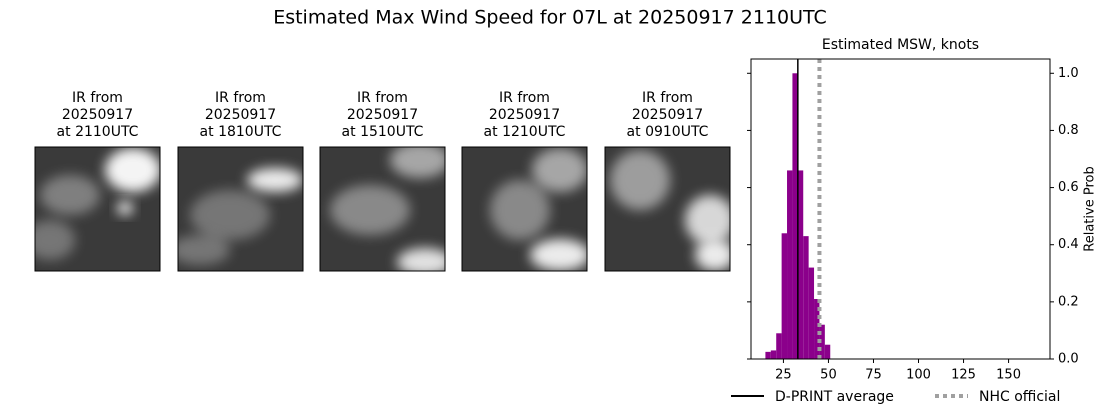 This screenshot has width=1100, height=413. Describe the element at coordinates (1068, 359) in the screenshot. I see `y-tick-label: 0.0` at that location.